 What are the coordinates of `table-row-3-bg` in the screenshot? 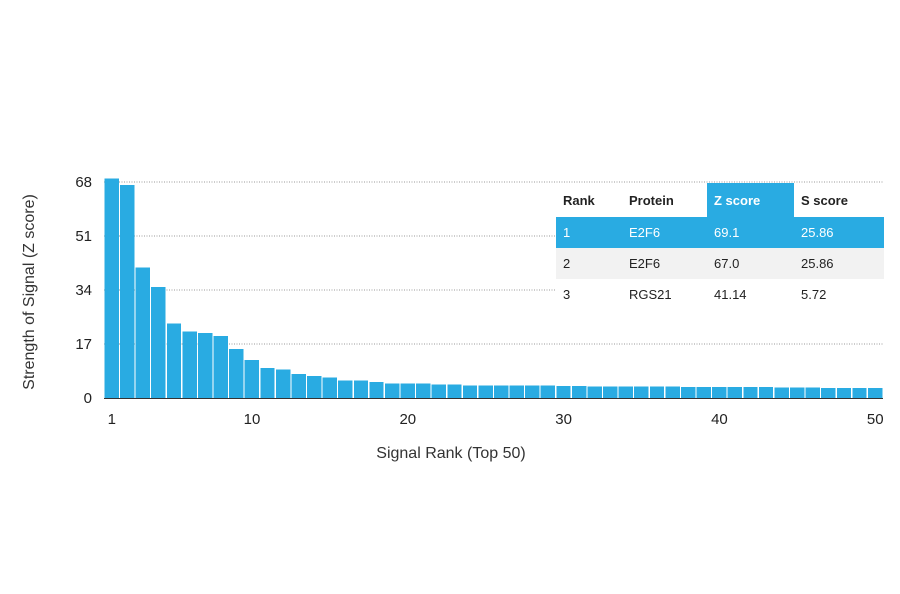 It's located at (720, 294).